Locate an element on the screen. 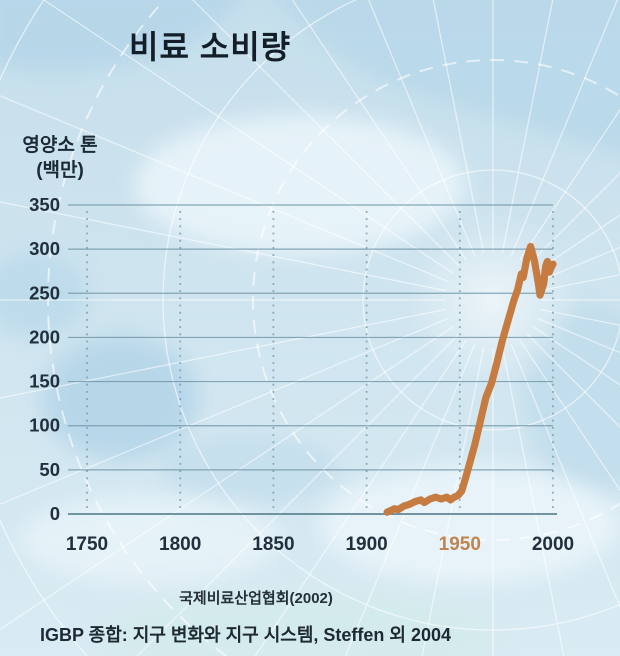 This screenshot has width=620, height=656. y-tick-label-50: 50 is located at coordinates (49, 469).